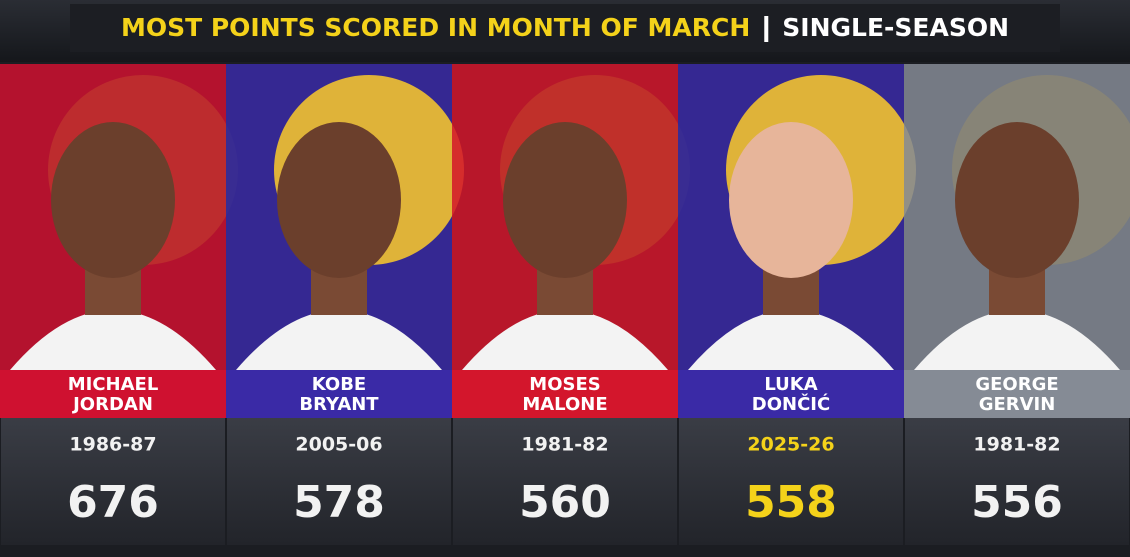 This screenshot has height=557, width=1130. Describe the element at coordinates (564, 384) in the screenshot. I see `first-name: MOSES` at that location.